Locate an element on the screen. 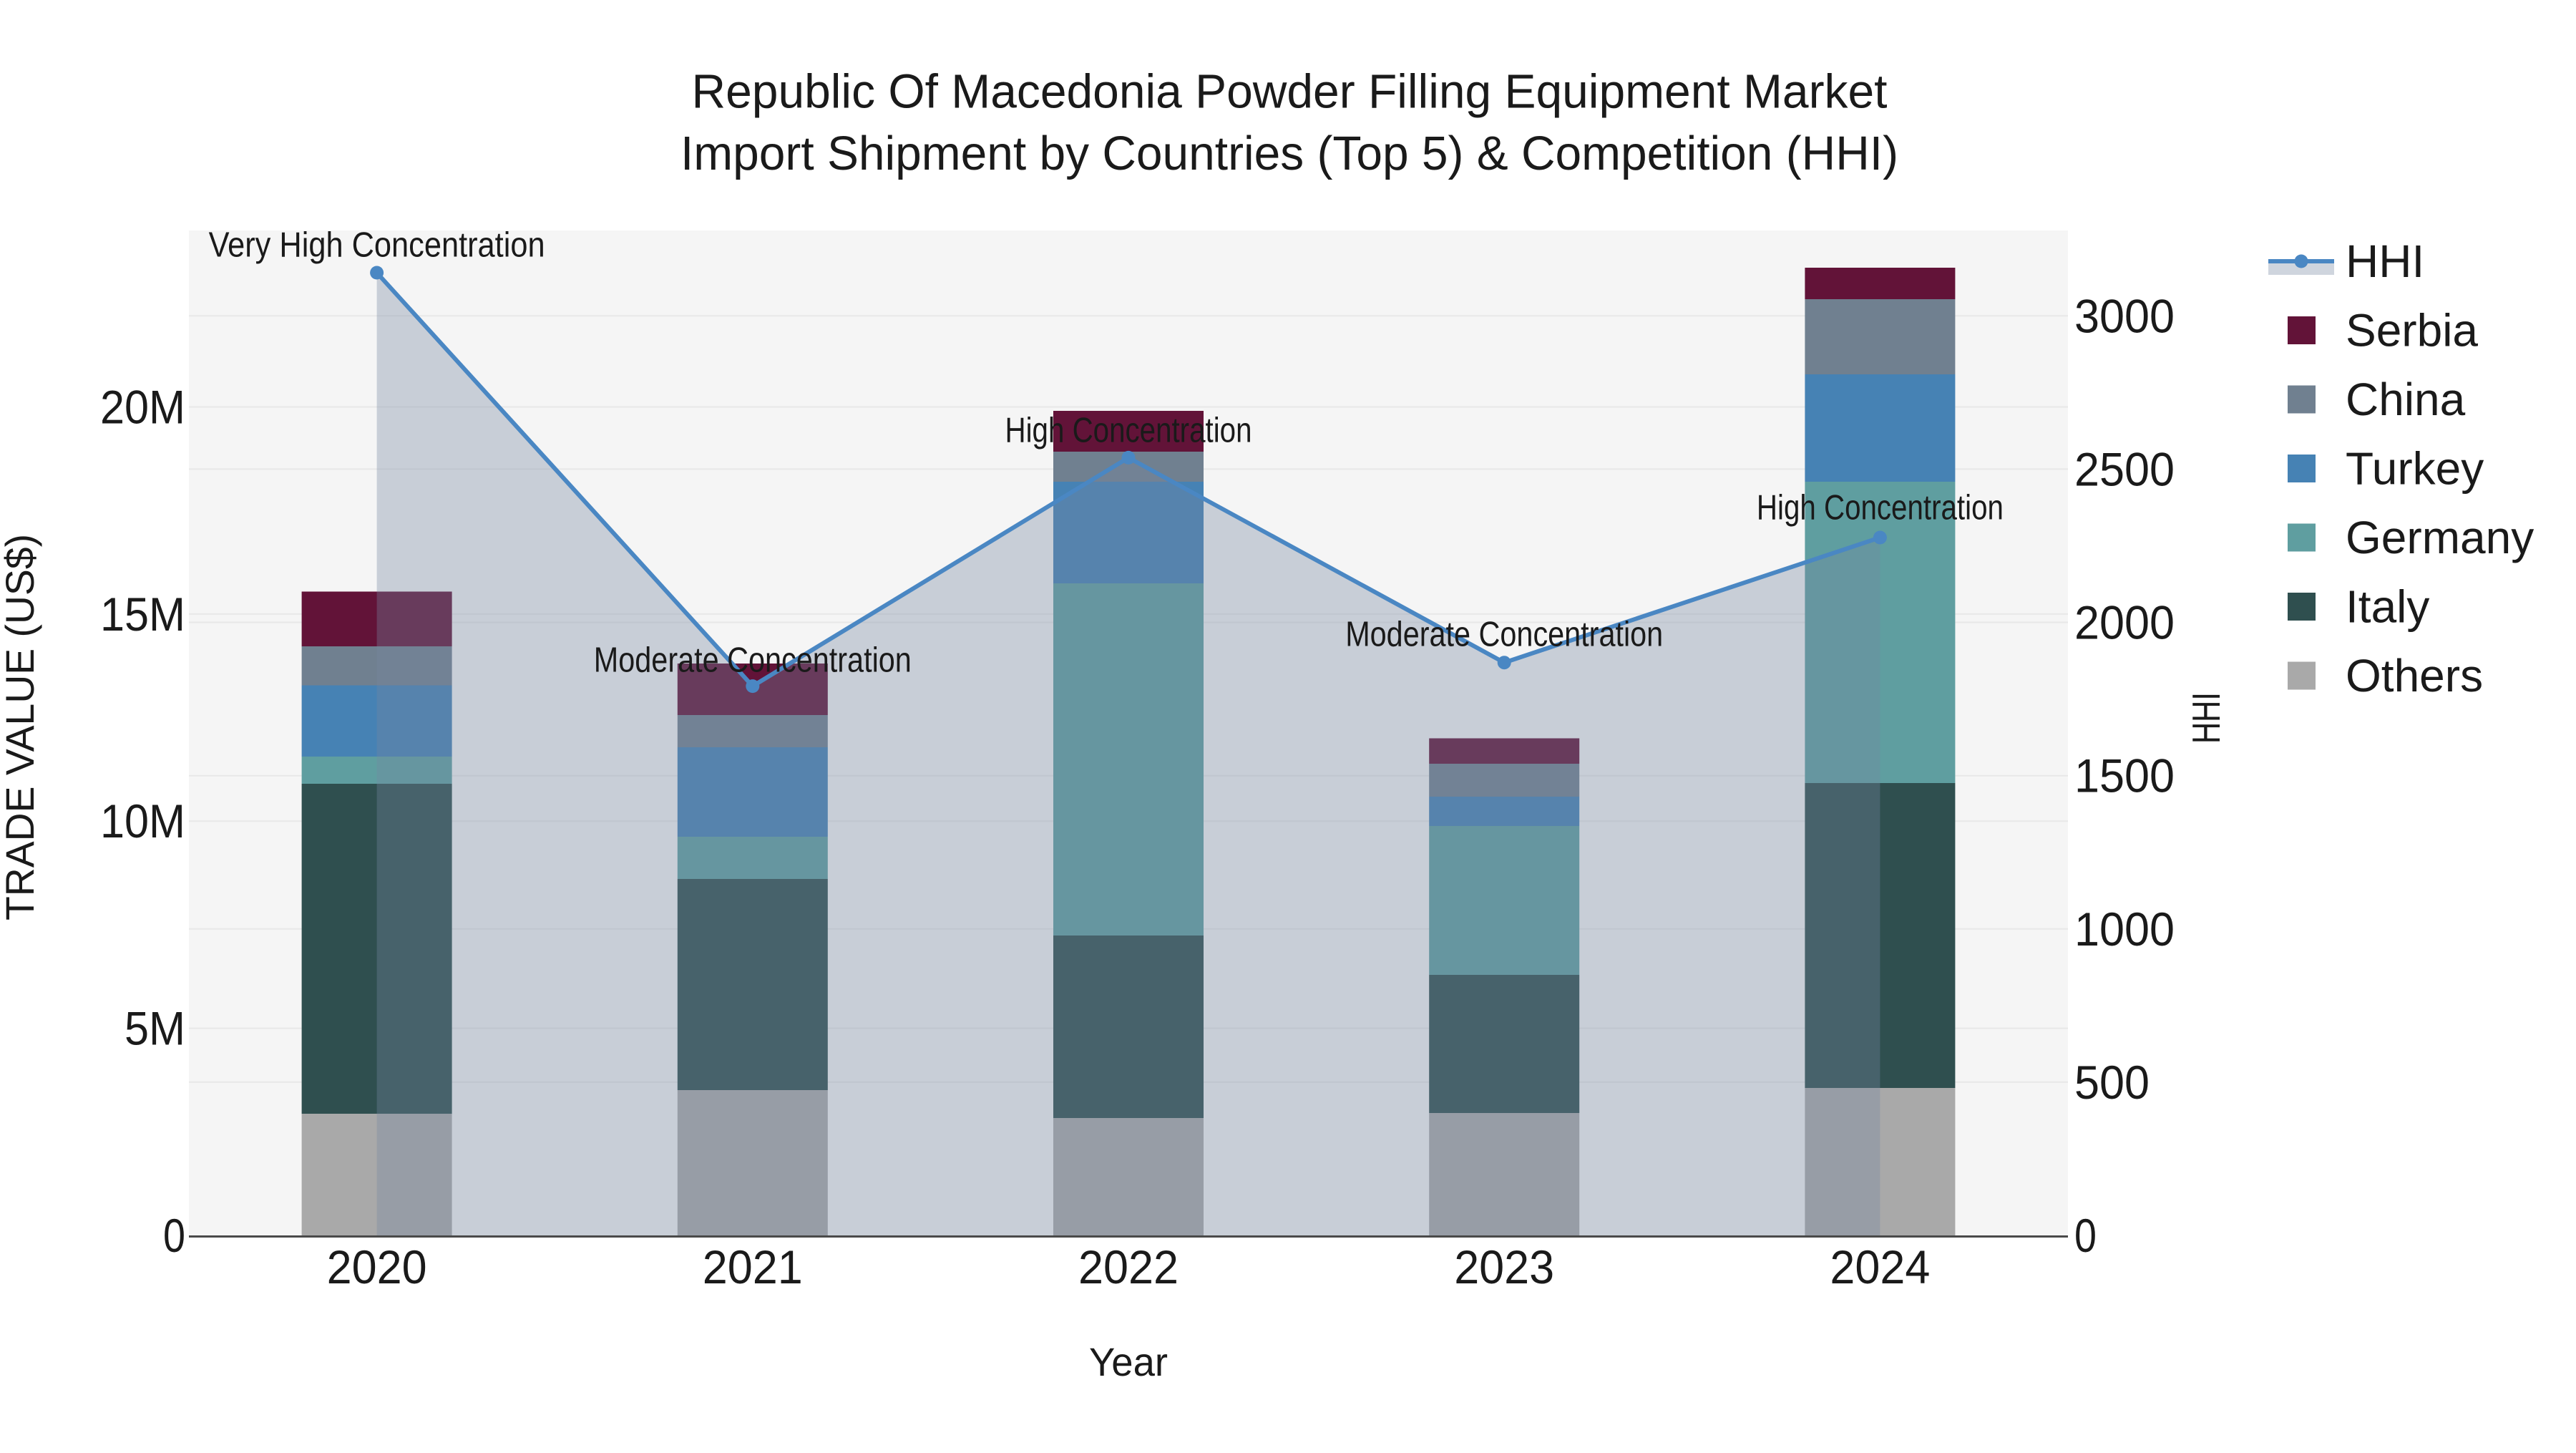 Image resolution: width=2576 pixels, height=1453 pixels. svg-text: Italy is located at coordinates (2387, 607).